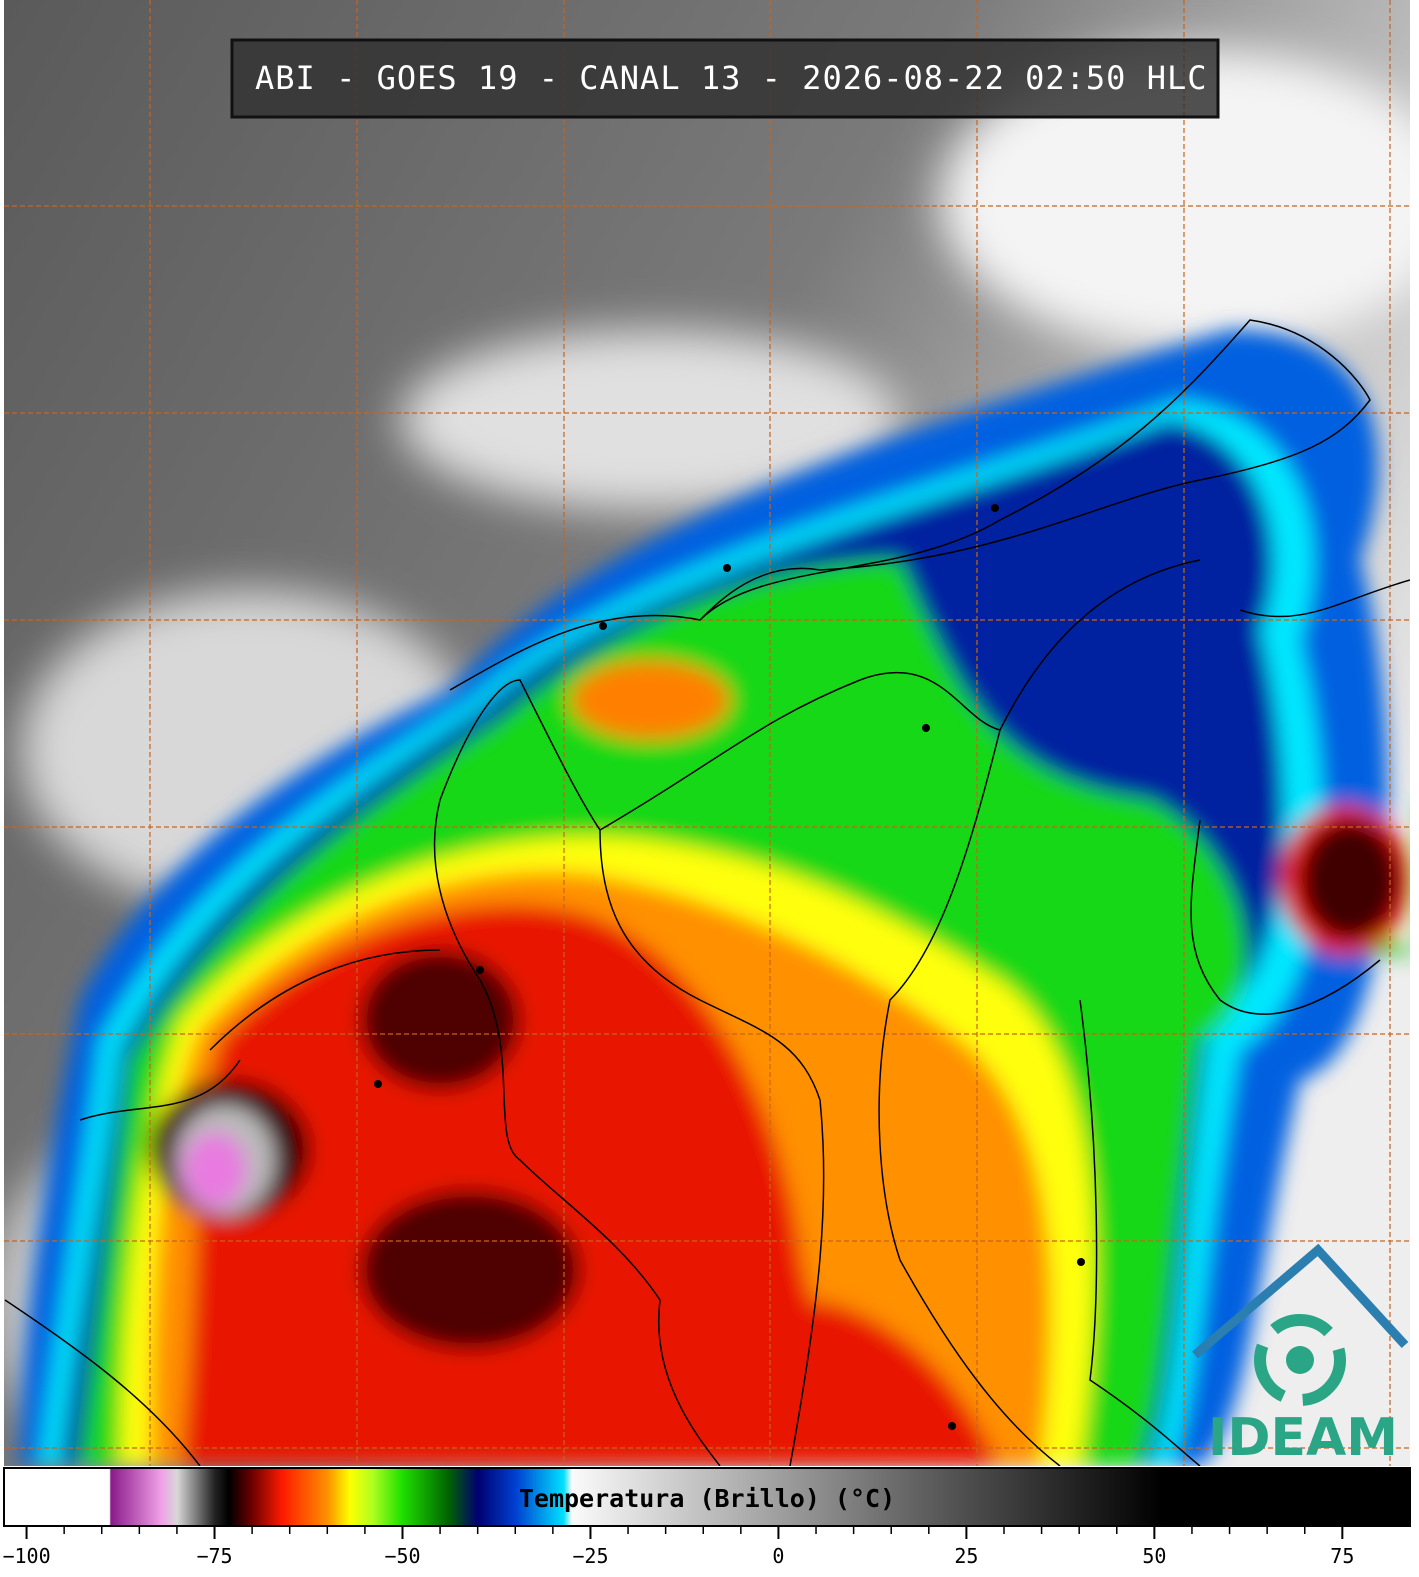 This screenshot has width=1419, height=1577. I want to click on colorbar-label: Temperatura (Brillo) (°C), so click(707, 1498).